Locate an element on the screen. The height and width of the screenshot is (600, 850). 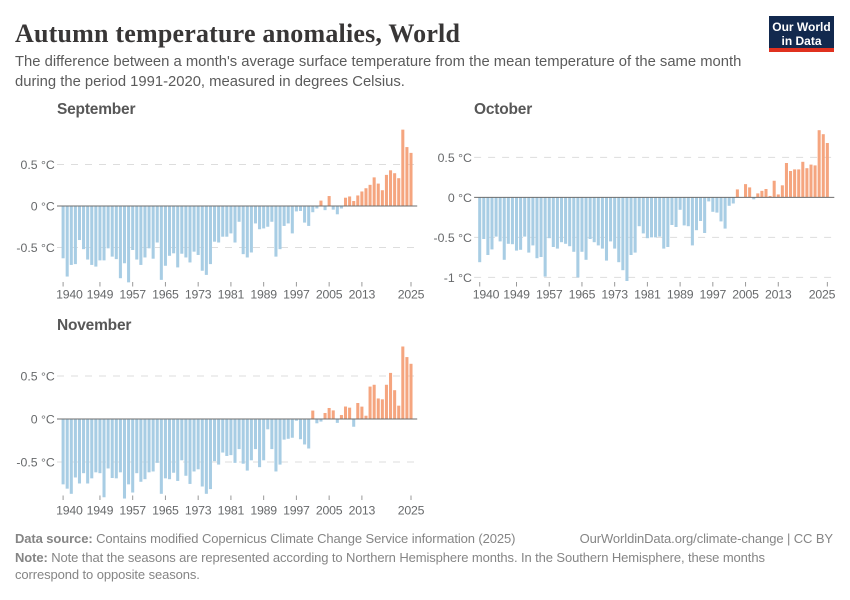
svg-text: -1 °C is located at coordinates (458, 278).